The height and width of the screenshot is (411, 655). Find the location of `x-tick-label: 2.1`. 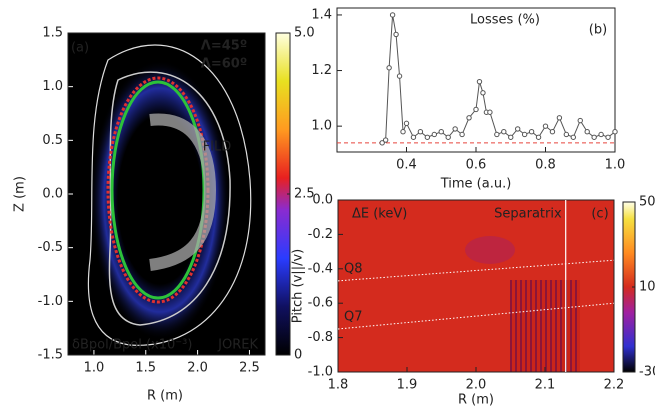

x-tick-label: 2.1 is located at coordinates (545, 385).